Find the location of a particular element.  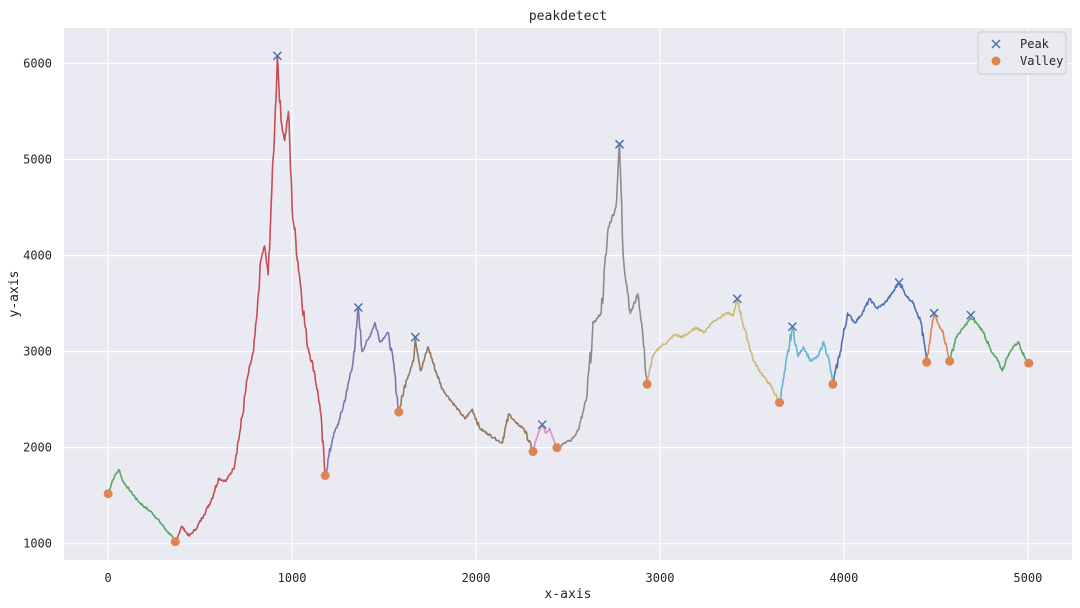

y-axis-label: y-axis is located at coordinates (14, 294).